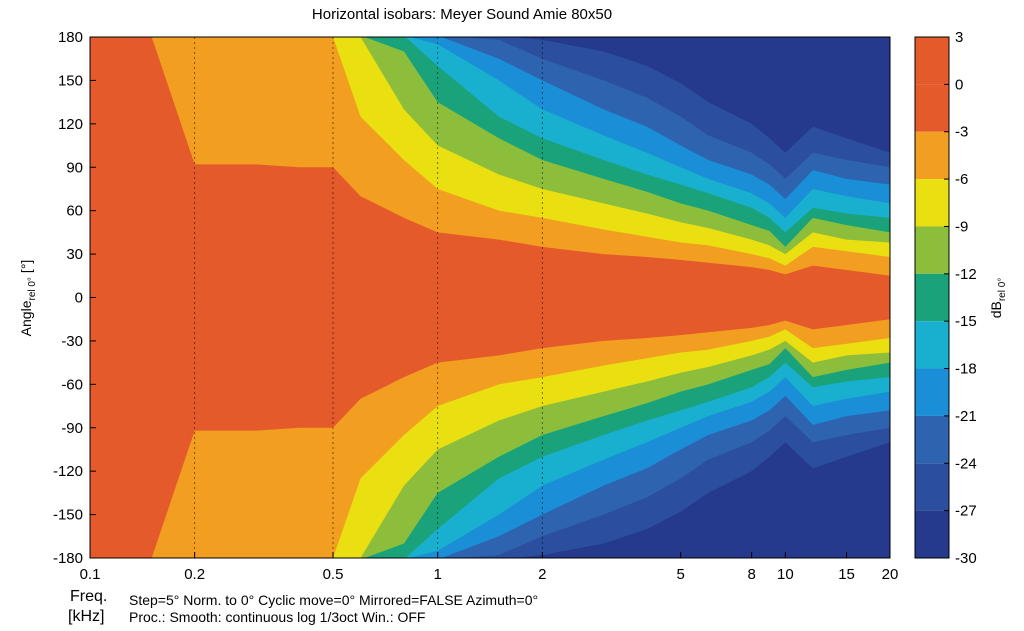  What do you see at coordinates (966, 416) in the screenshot?
I see `colorbar-tick-label: -21` at bounding box center [966, 416].